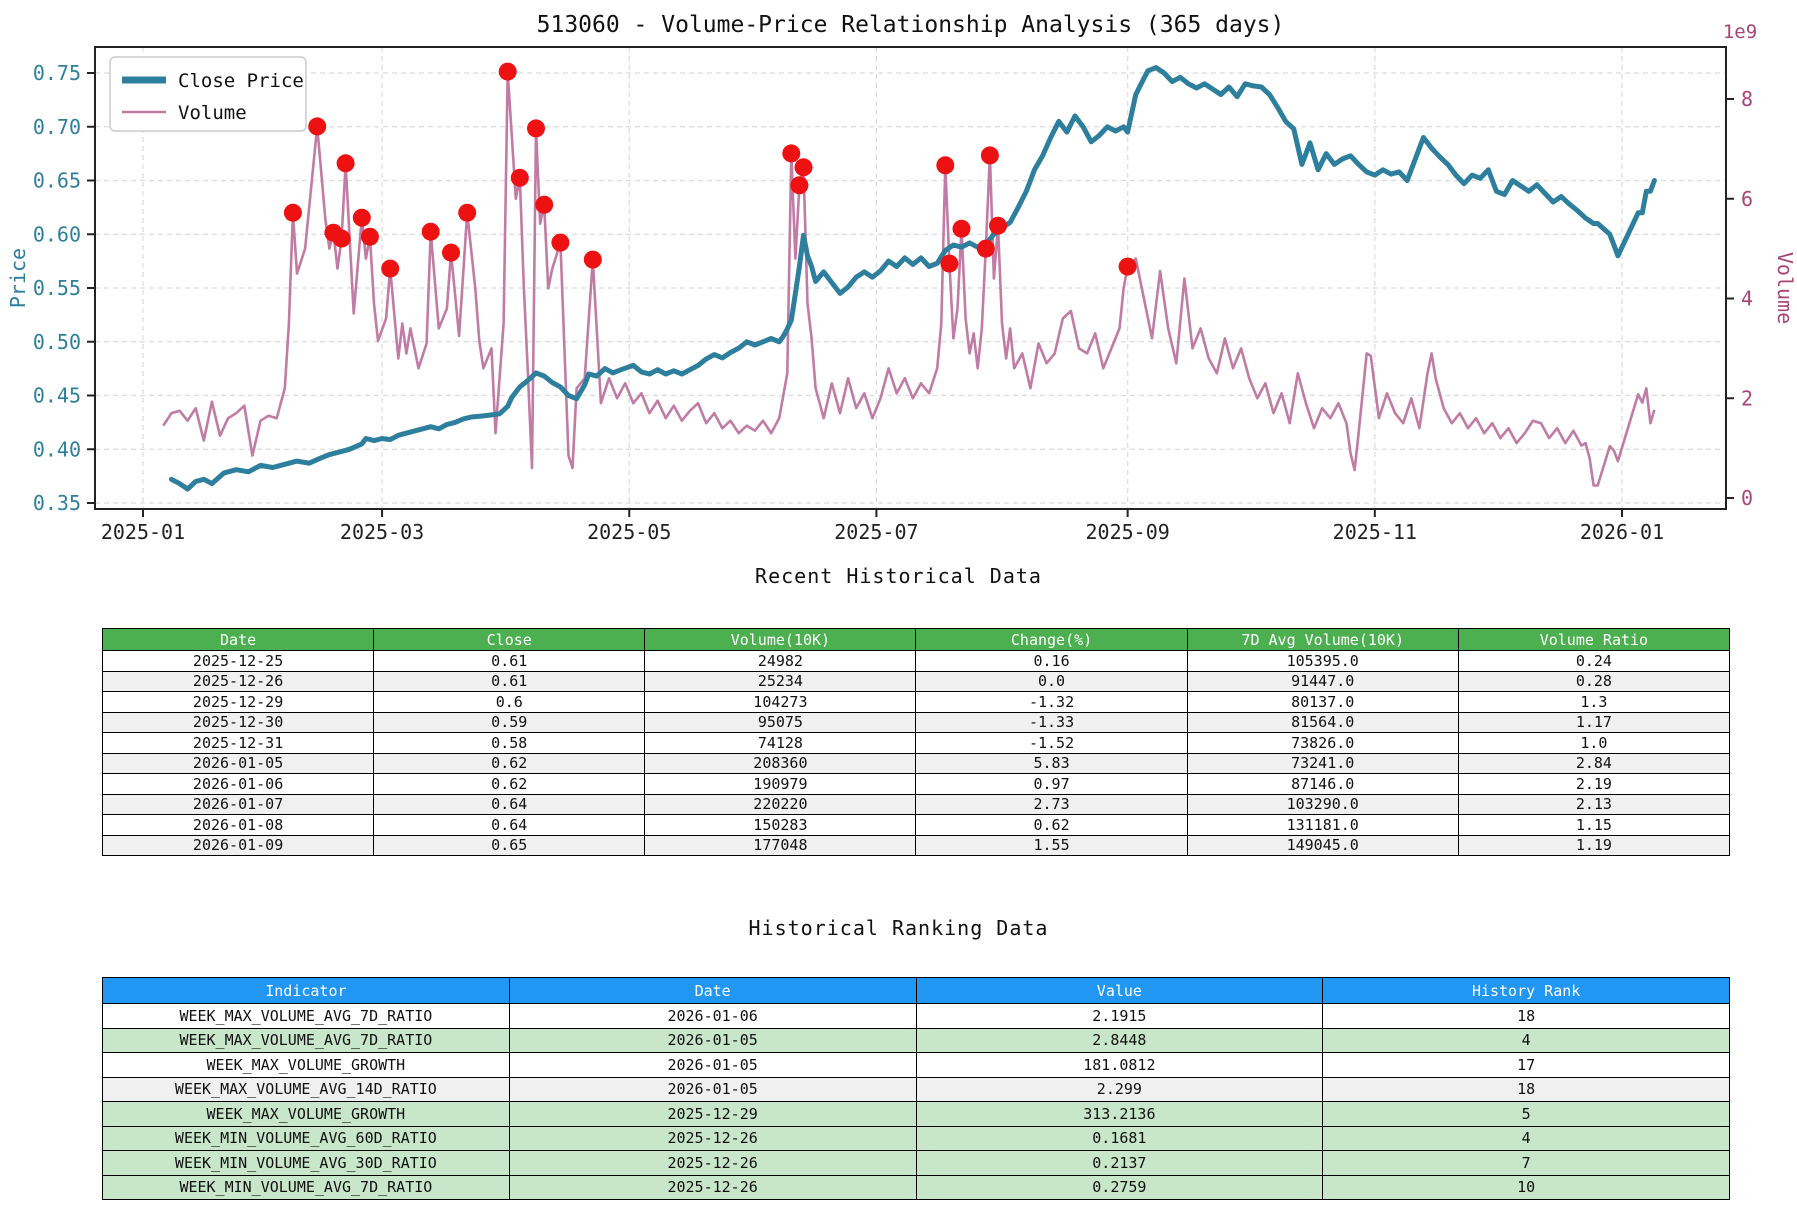 The image size is (1797, 1221). What do you see at coordinates (1740, 32) in the screenshot?
I see `volume-axis-multiplier: 1e9` at bounding box center [1740, 32].